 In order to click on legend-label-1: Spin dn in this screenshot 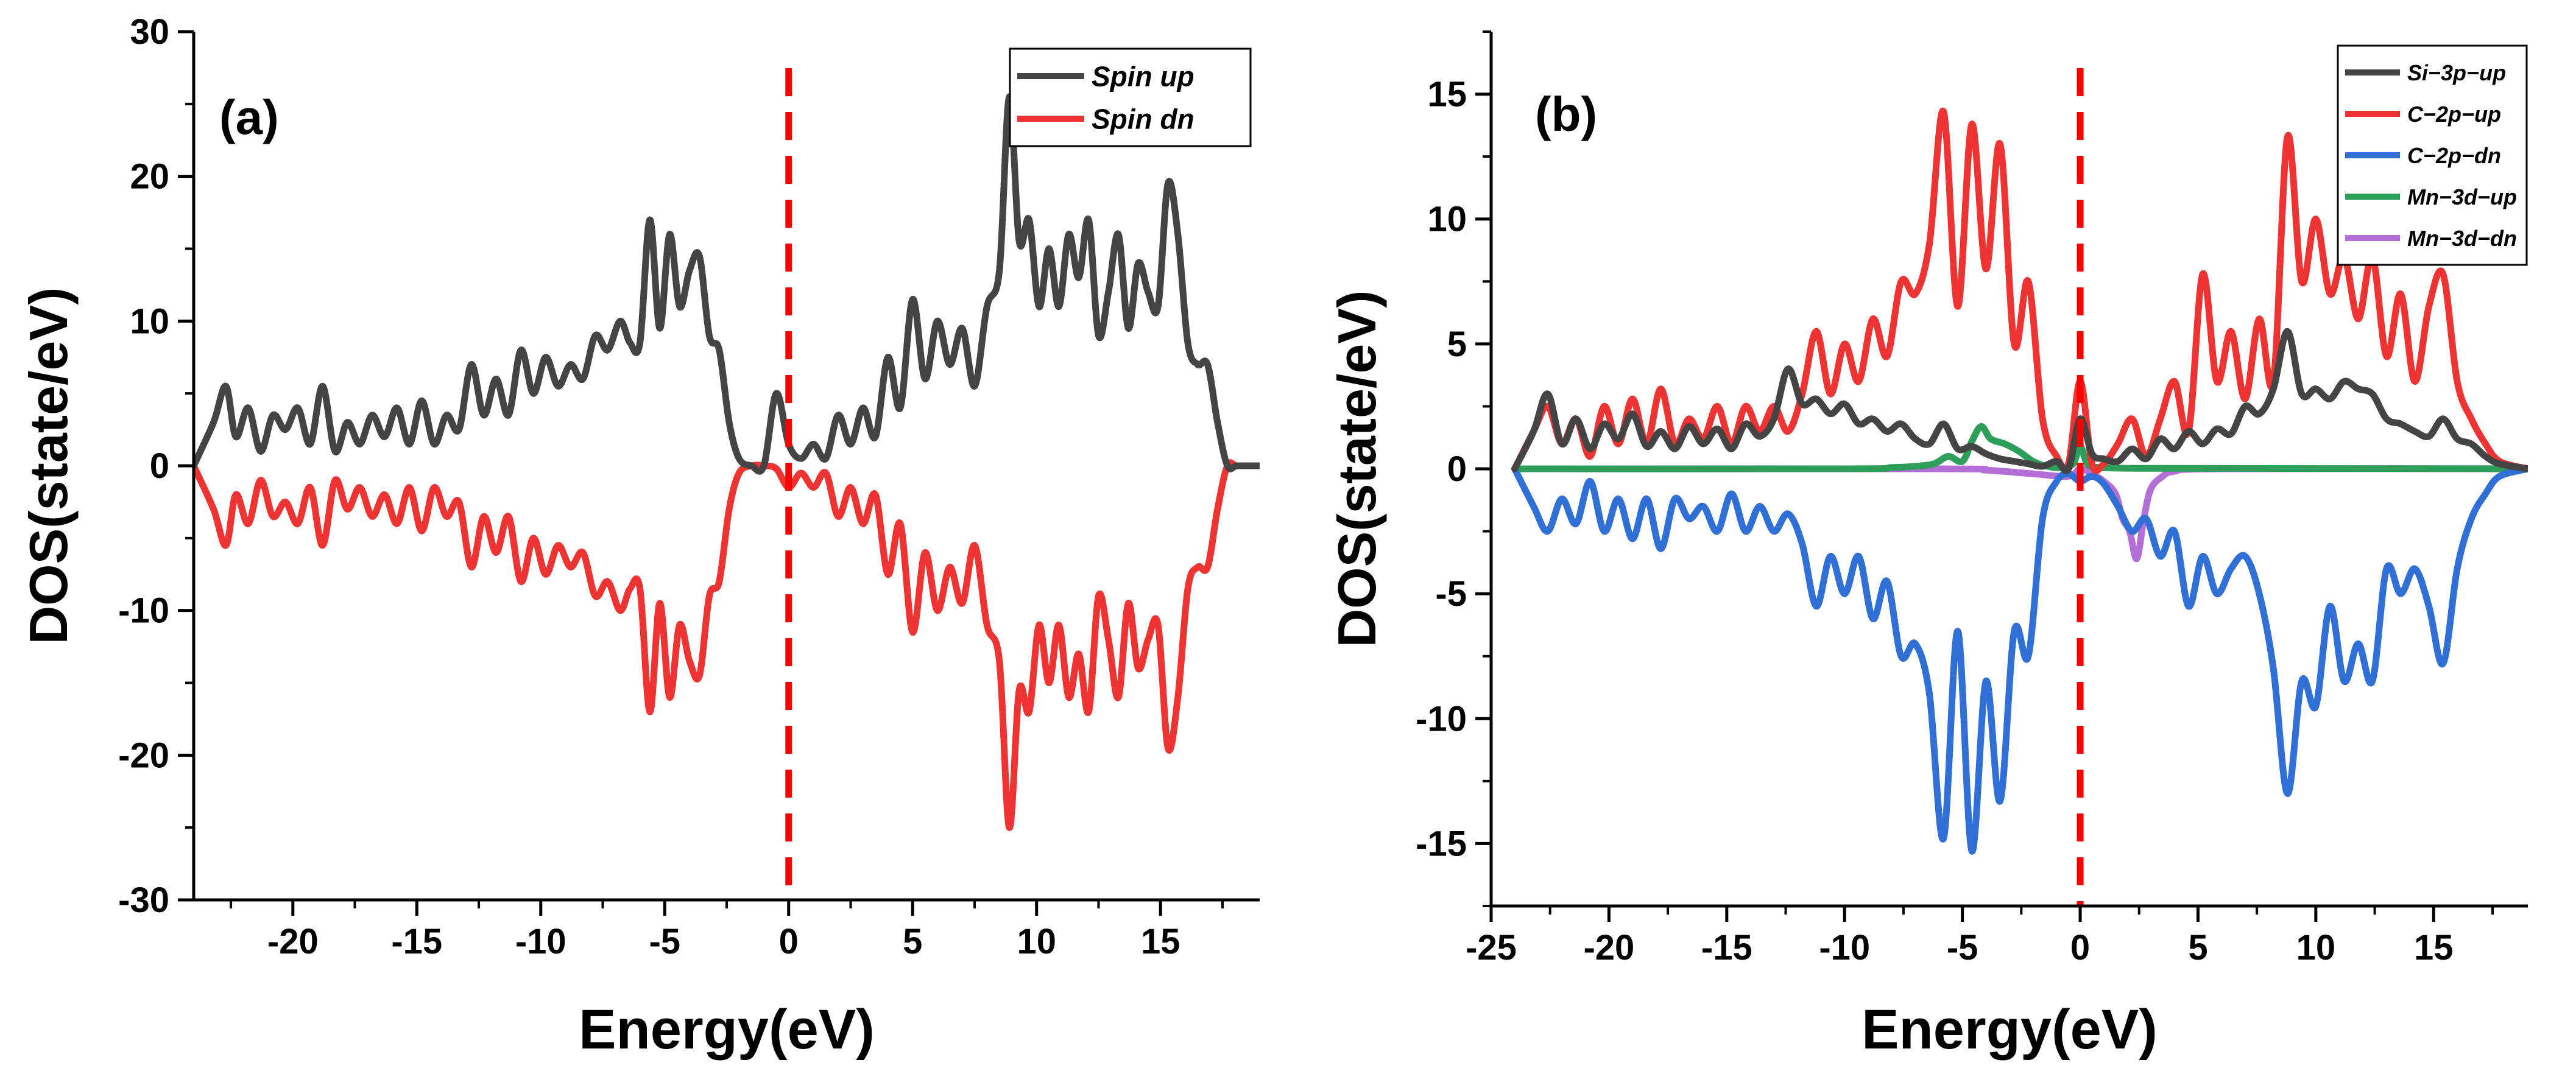, I will do `click(1143, 119)`.